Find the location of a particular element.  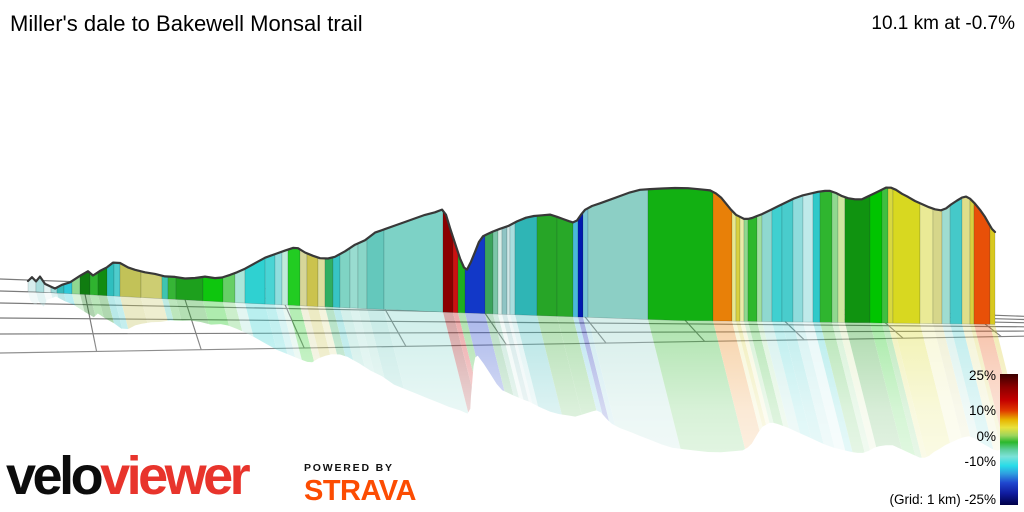

gradient-colorbar is located at coordinates (1009, 439).